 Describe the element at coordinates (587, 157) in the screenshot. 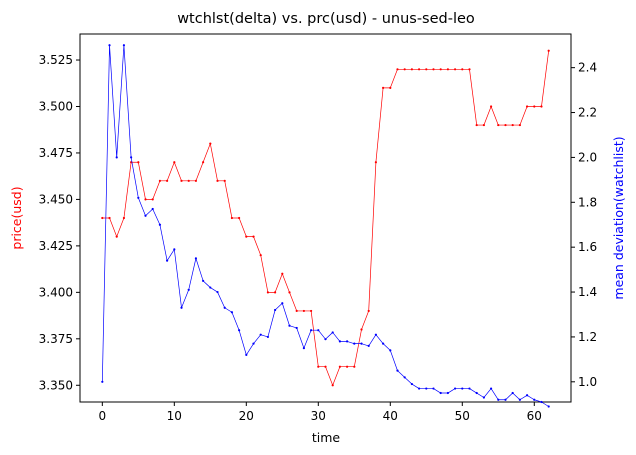

I see `right-y-tick-label: 2.0` at that location.